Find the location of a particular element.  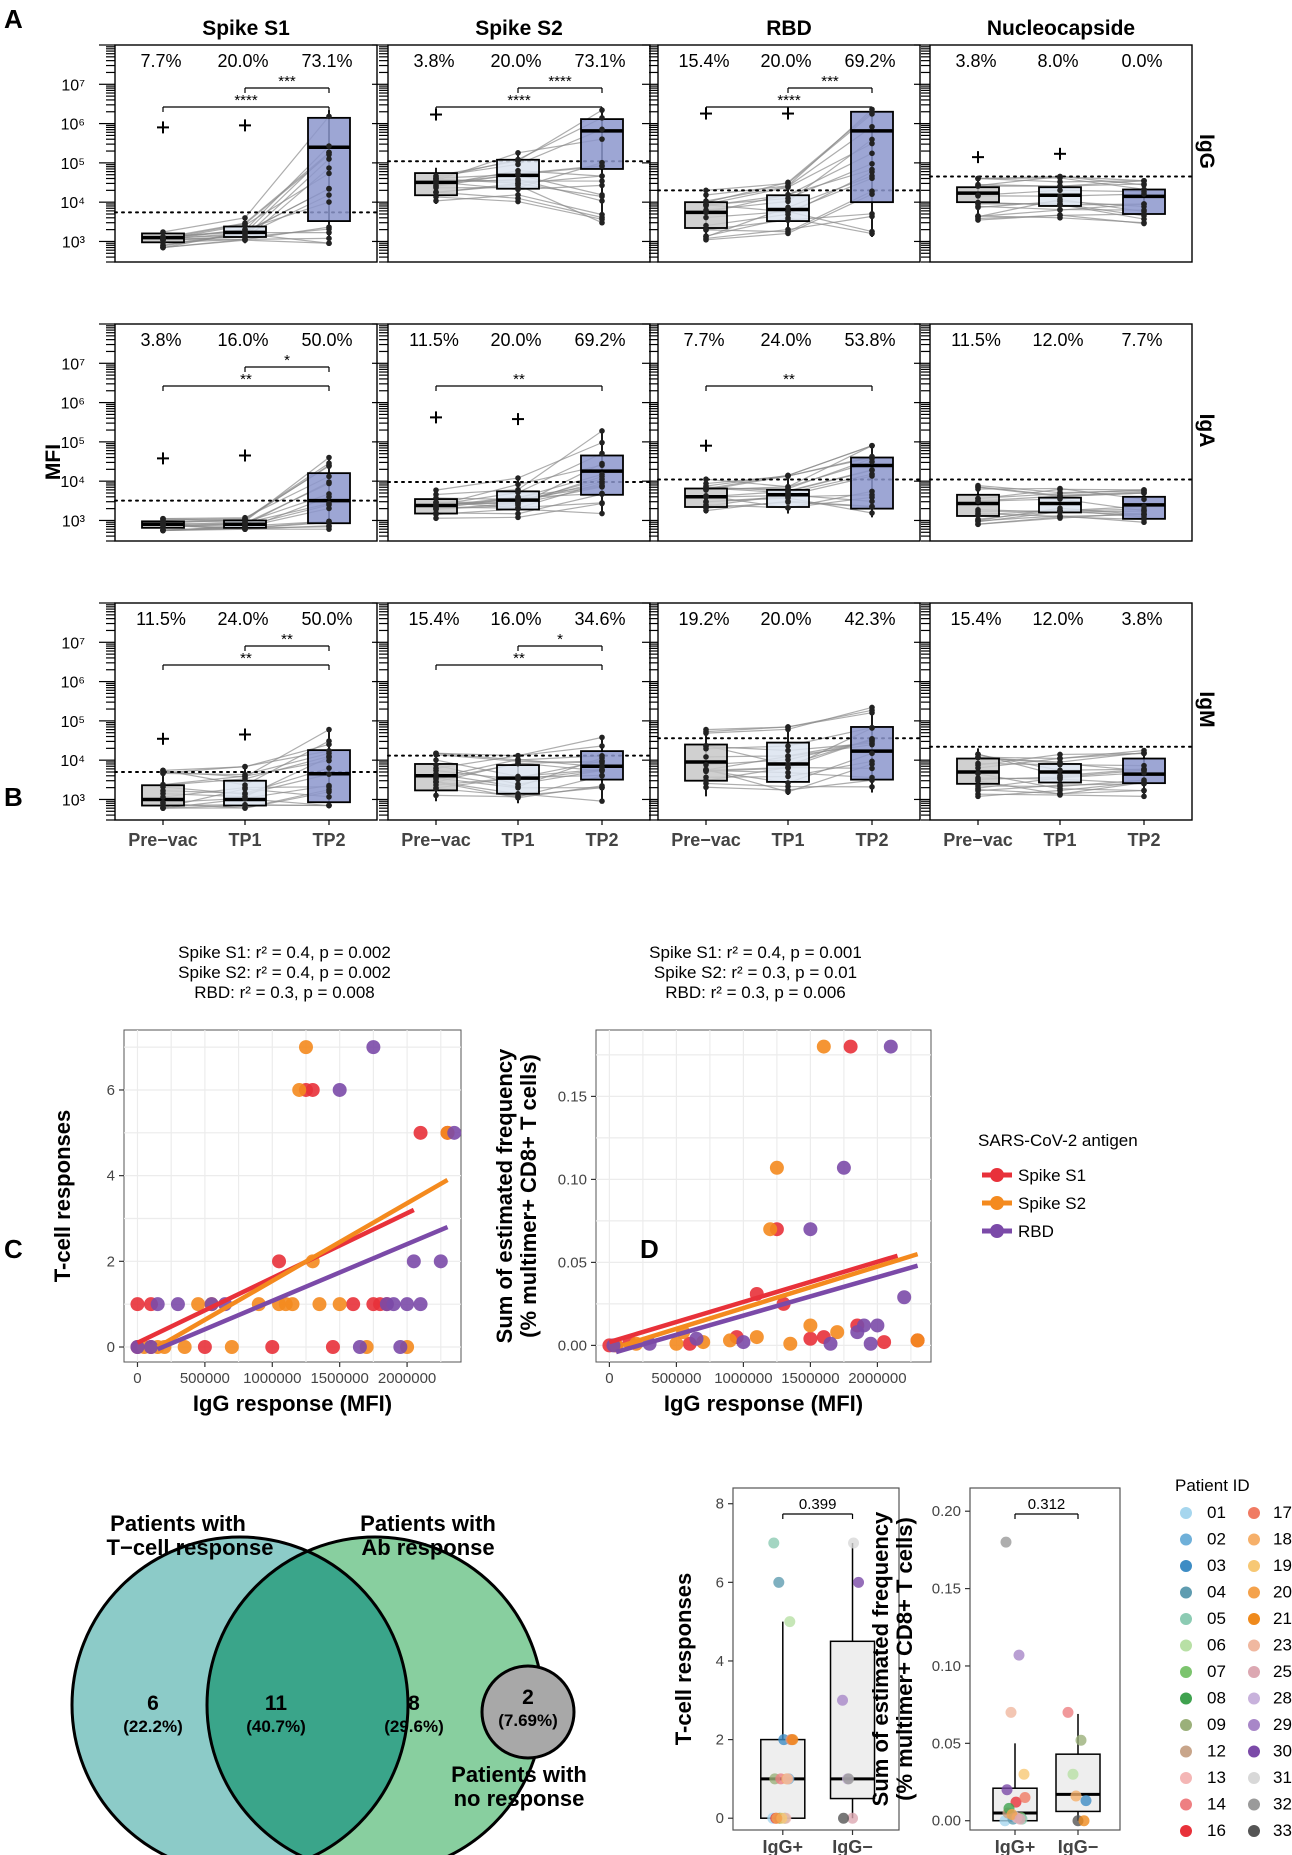

percent-label: 69.2% is located at coordinates (869, 61).